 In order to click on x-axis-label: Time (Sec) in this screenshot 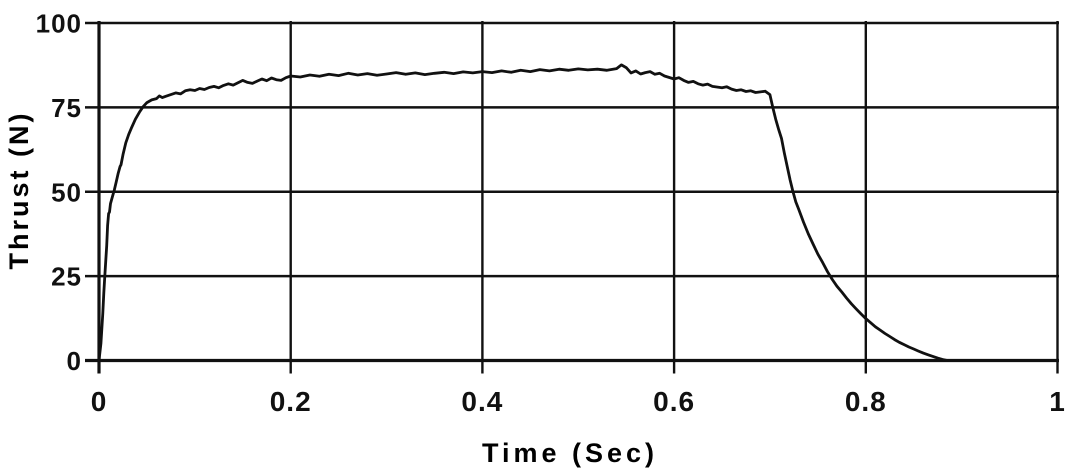, I will do `click(570, 453)`.